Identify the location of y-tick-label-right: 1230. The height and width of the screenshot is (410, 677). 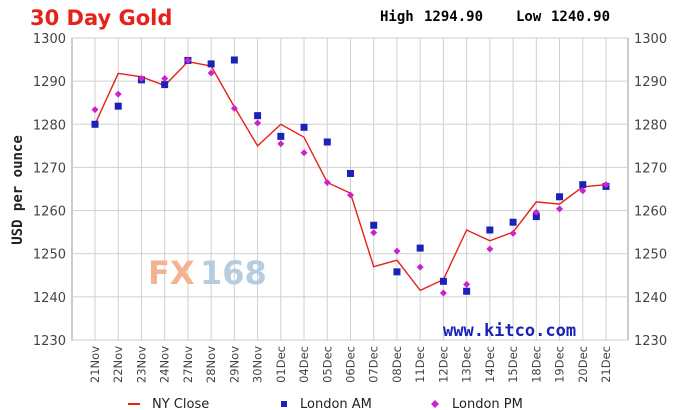
(650, 341).